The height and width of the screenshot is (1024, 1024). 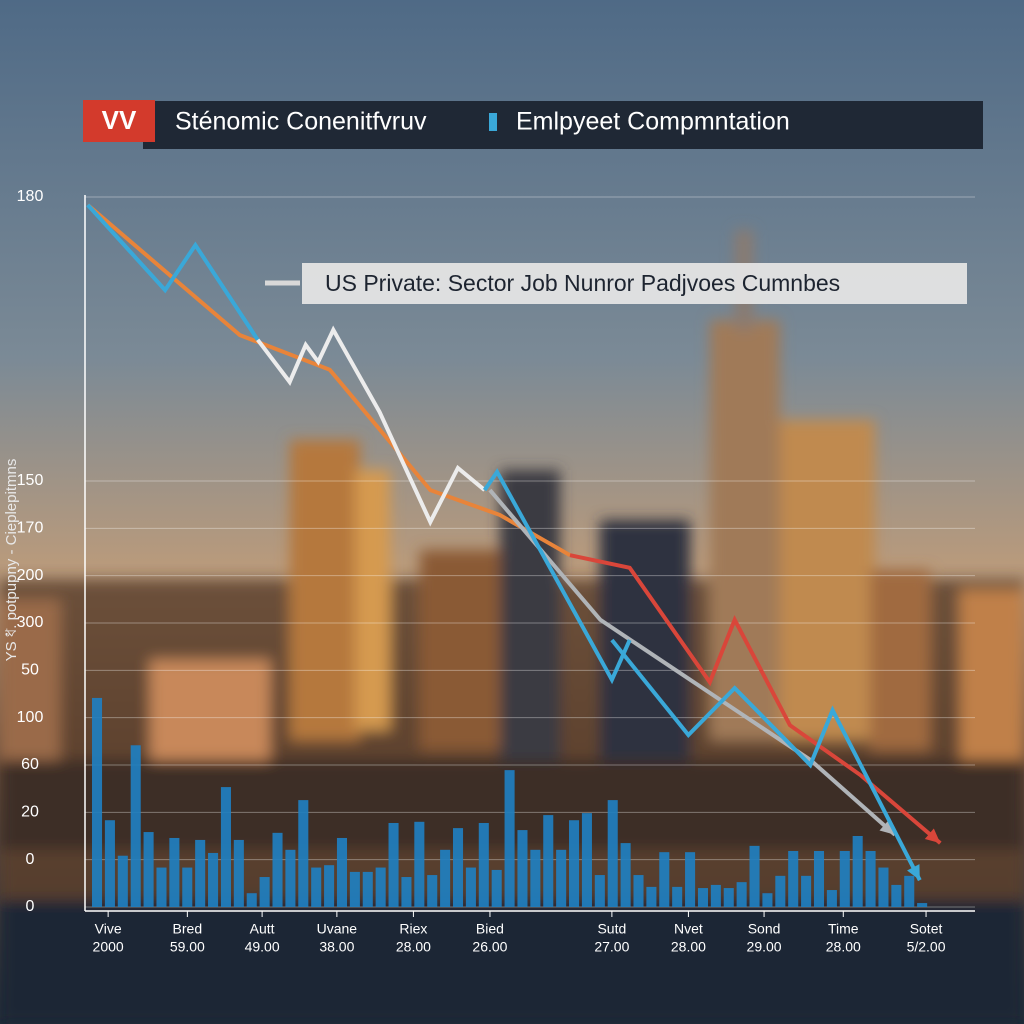 What do you see at coordinates (30, 812) in the screenshot?
I see `y-tick-label: 20` at bounding box center [30, 812].